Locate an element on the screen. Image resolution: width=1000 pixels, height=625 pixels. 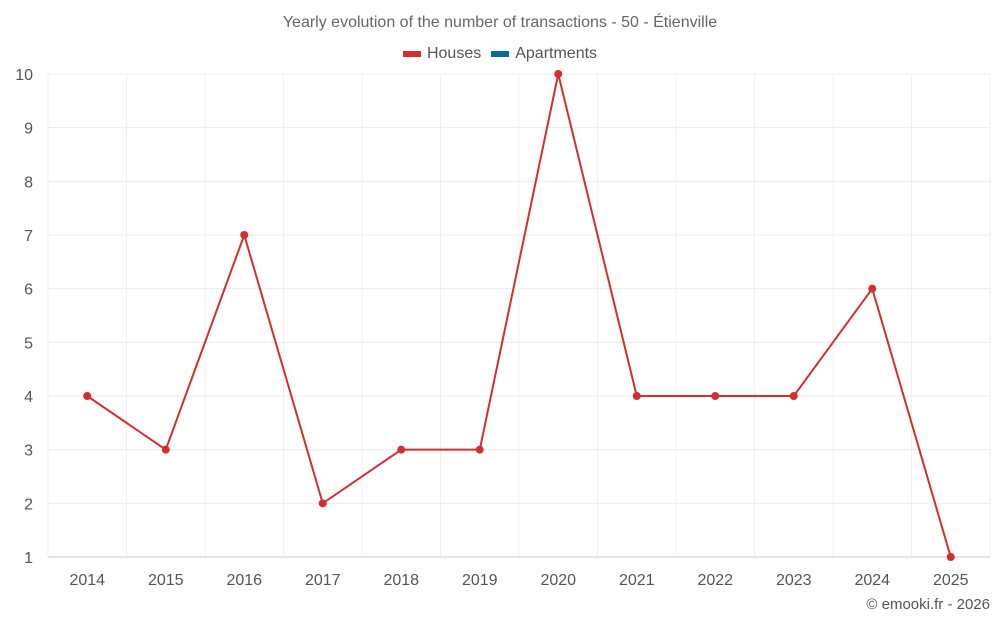
y-tick-label: 7 is located at coordinates (28, 236).